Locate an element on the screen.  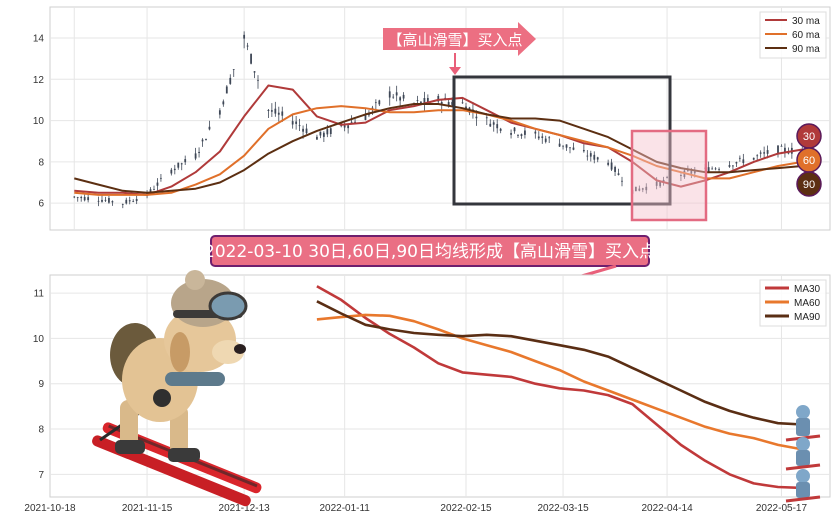
legend-label-ma90: MA90 is located at coordinates (807, 317).